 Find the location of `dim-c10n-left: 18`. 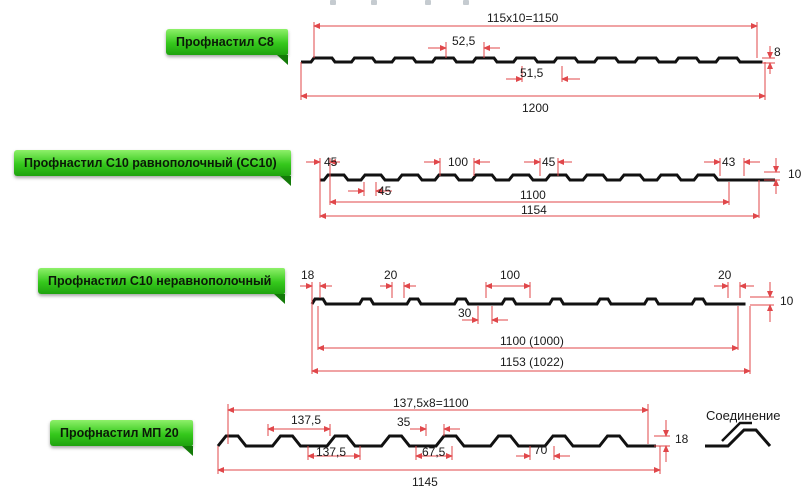

dim-c10n-left: 18 is located at coordinates (308, 275).